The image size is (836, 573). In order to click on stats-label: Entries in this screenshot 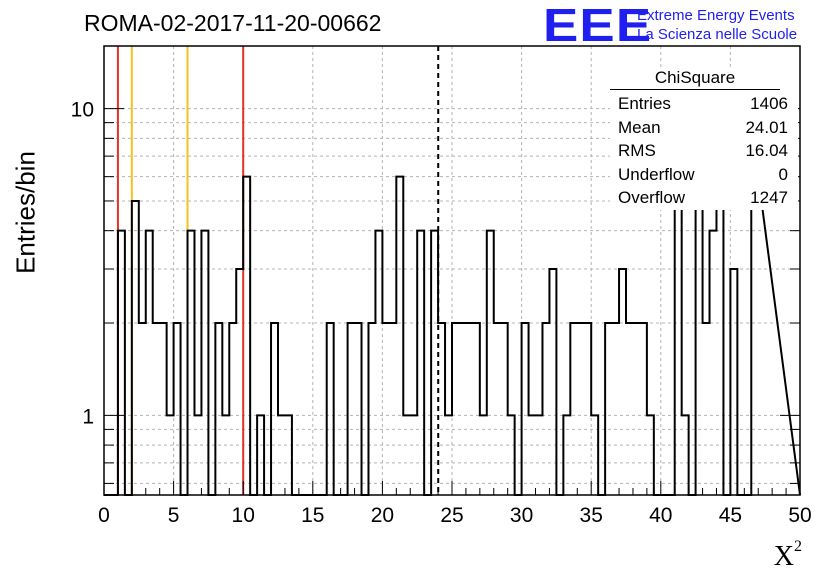, I will do `click(644, 103)`.